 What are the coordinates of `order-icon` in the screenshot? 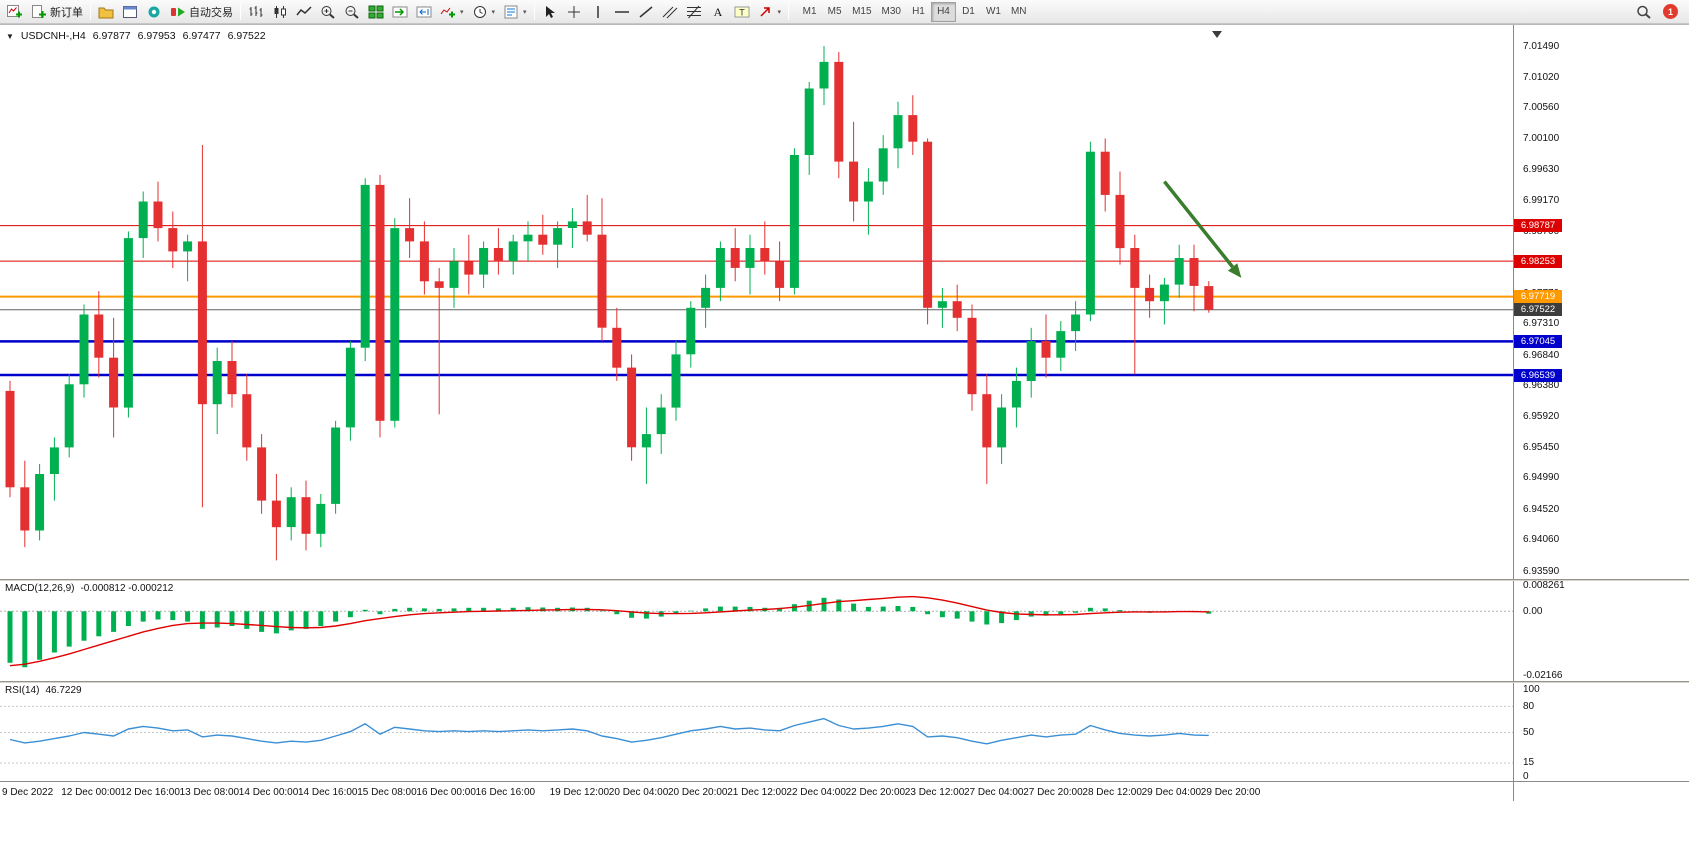 It's located at (39, 11).